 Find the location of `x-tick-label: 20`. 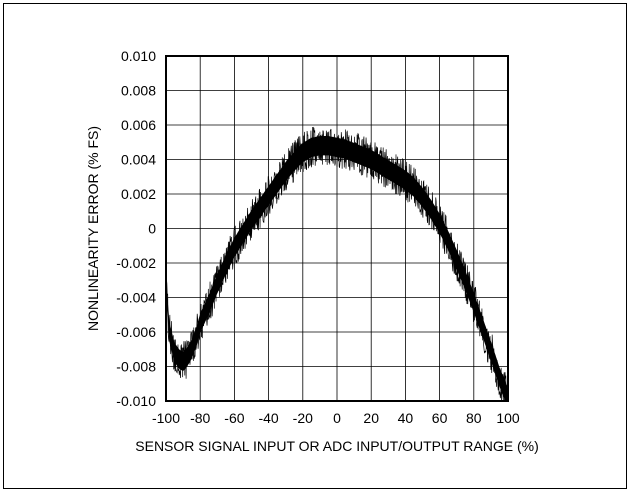

x-tick-label: 20 is located at coordinates (371, 418).